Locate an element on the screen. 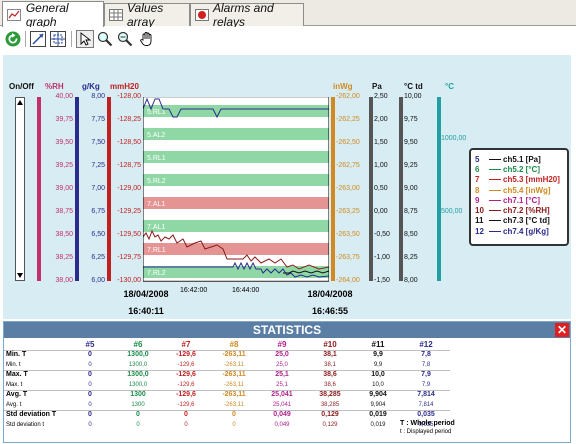  tick-label: 9,75 is located at coordinates (411, 119).